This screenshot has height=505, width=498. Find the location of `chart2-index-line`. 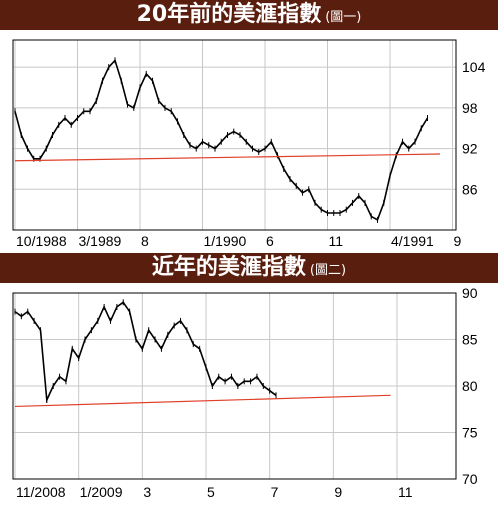

chart2-index-line is located at coordinates (145, 352).